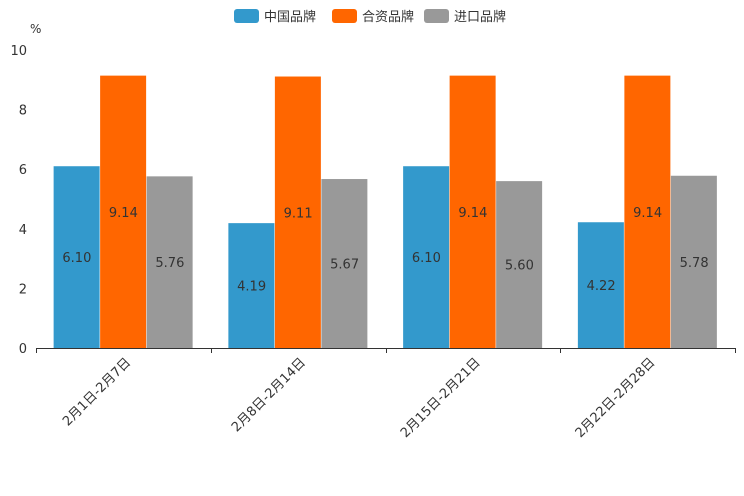  I want to click on y-tick-label: 6, so click(23, 170).